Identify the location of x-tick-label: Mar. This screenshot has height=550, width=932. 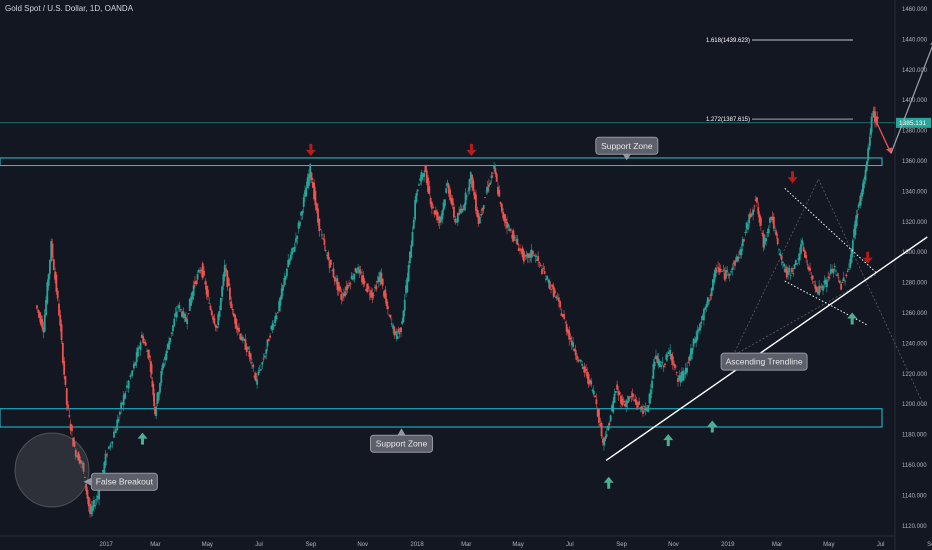
(466, 545).